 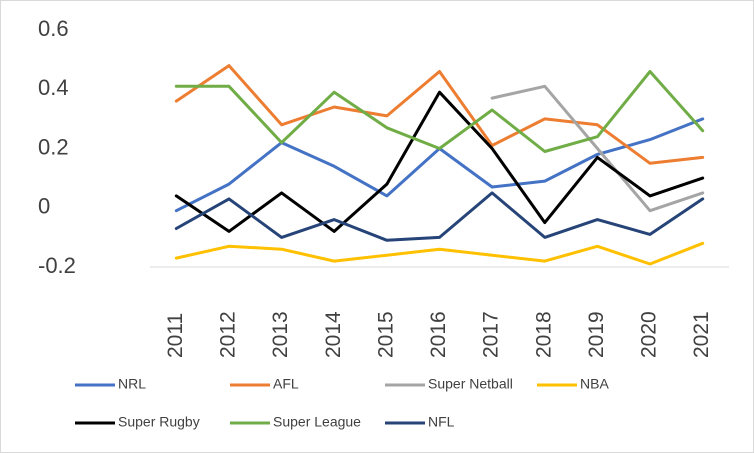 What do you see at coordinates (470, 384) in the screenshot?
I see `legend-label: Super Netball` at bounding box center [470, 384].